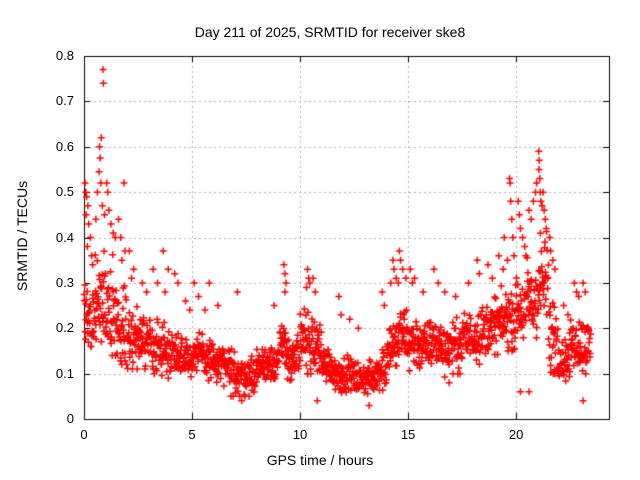 Image resolution: width=640 pixels, height=480 pixels. I want to click on x-tick-label: 10, so click(300, 434).